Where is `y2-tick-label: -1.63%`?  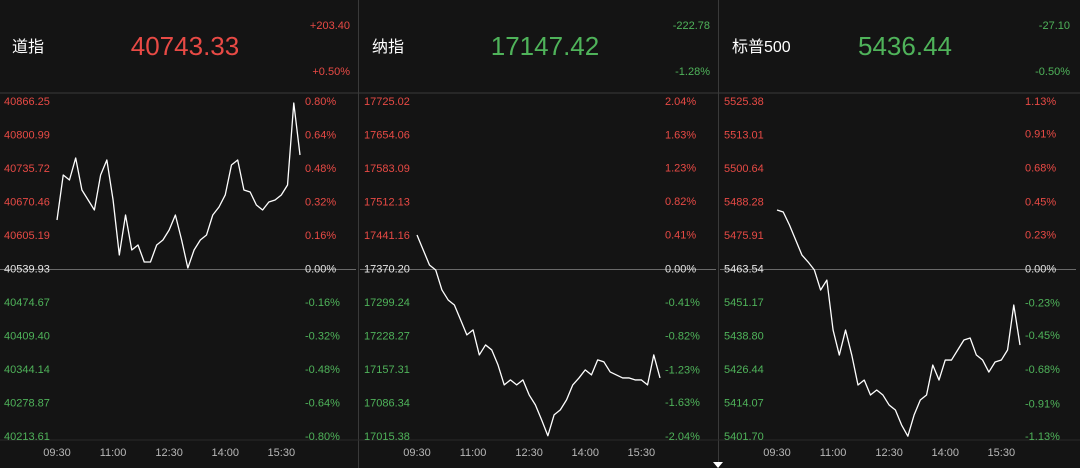
y2-tick-label: -1.63% is located at coordinates (682, 403).